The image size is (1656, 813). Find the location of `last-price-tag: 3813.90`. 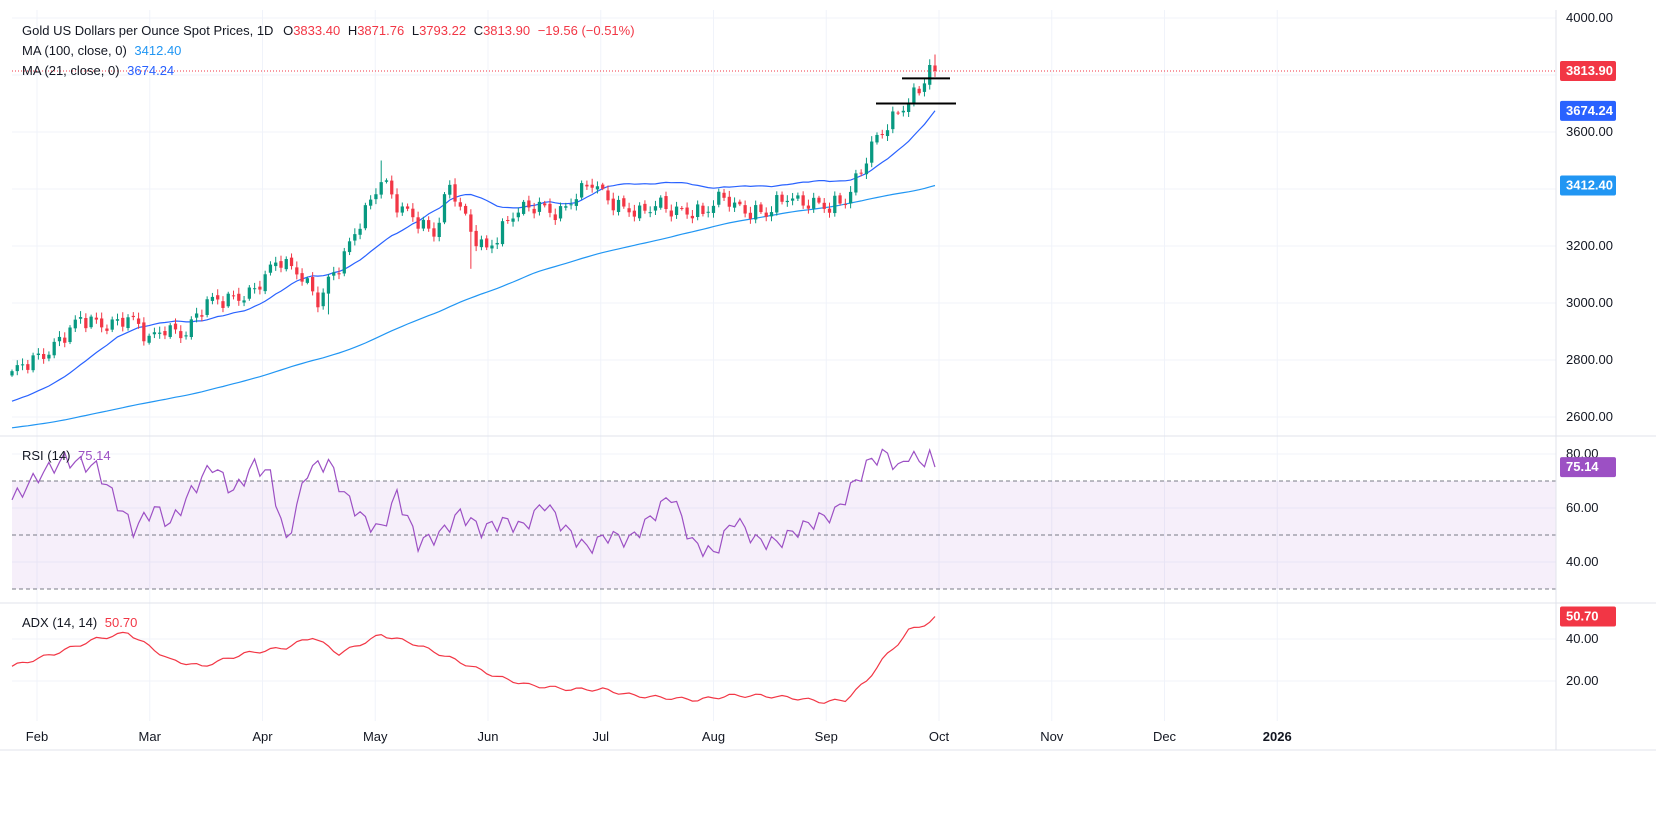

last-price-tag: 3813.90 is located at coordinates (1588, 71).